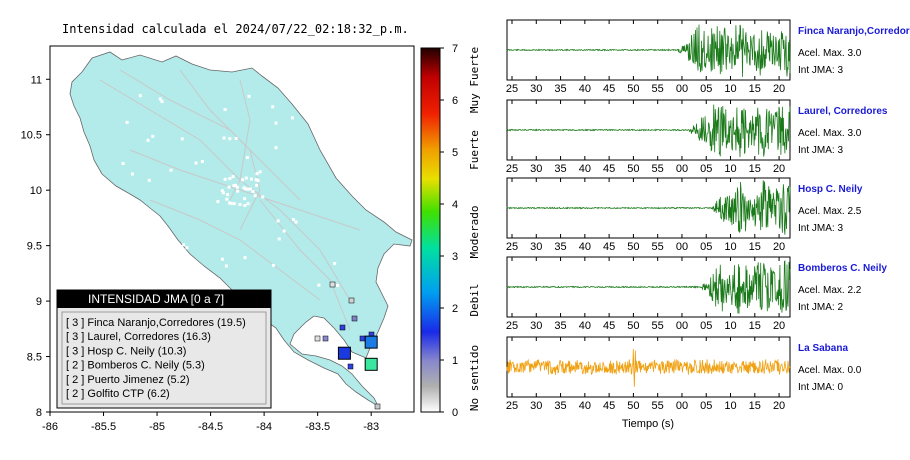  What do you see at coordinates (474, 232) in the screenshot?
I see `colorbar-label: Moderado` at bounding box center [474, 232].